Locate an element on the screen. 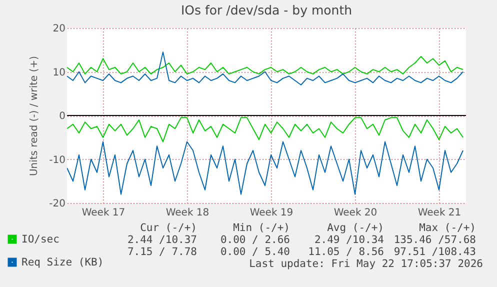 This screenshot has height=287, width=497. text: 135.46 /57.68 is located at coordinates (435, 240).